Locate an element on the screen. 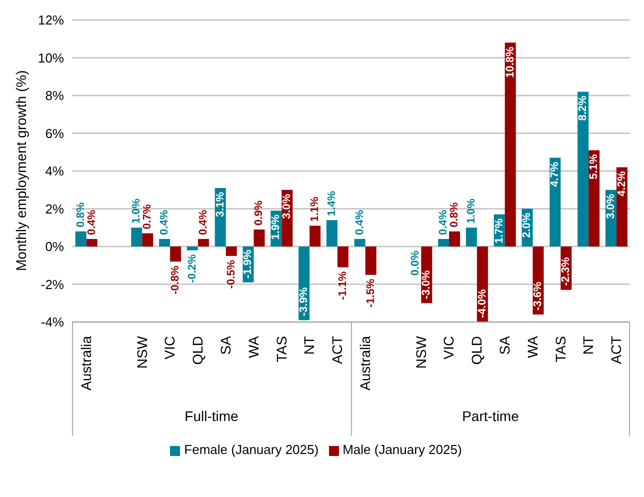 The height and width of the screenshot is (497, 644). legend-label: Female (January 2025) is located at coordinates (251, 449).